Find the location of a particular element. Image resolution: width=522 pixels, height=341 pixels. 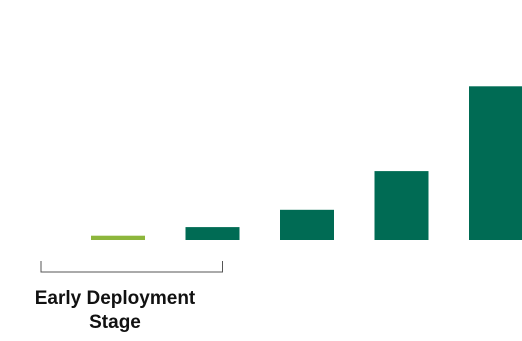

early-deployment-bracket is located at coordinates (131, 267).